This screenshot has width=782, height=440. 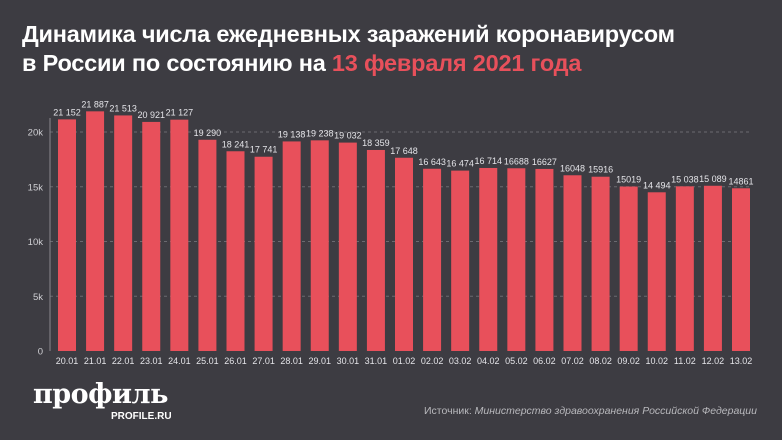 I want to click on y-tick-label: 20k, so click(x=36, y=133).